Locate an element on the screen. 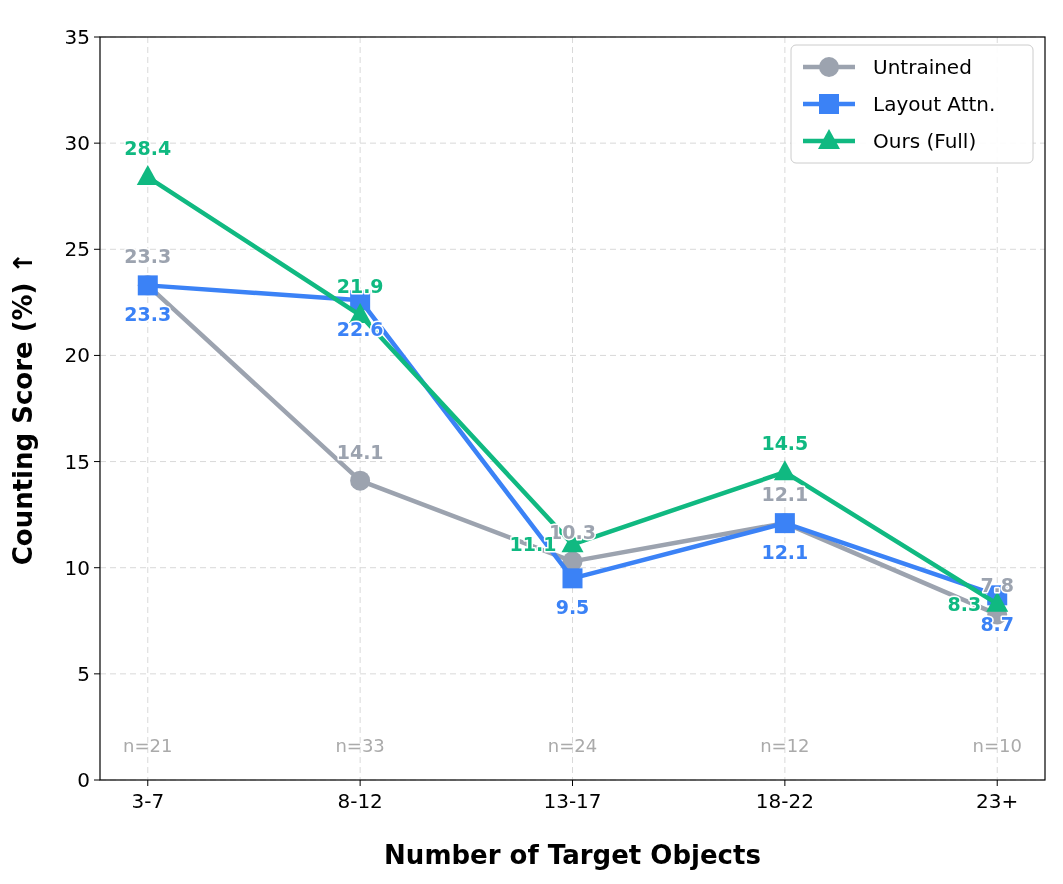 This screenshot has height=884, width=1063. y-tick-label: 35 is located at coordinates (77, 37).